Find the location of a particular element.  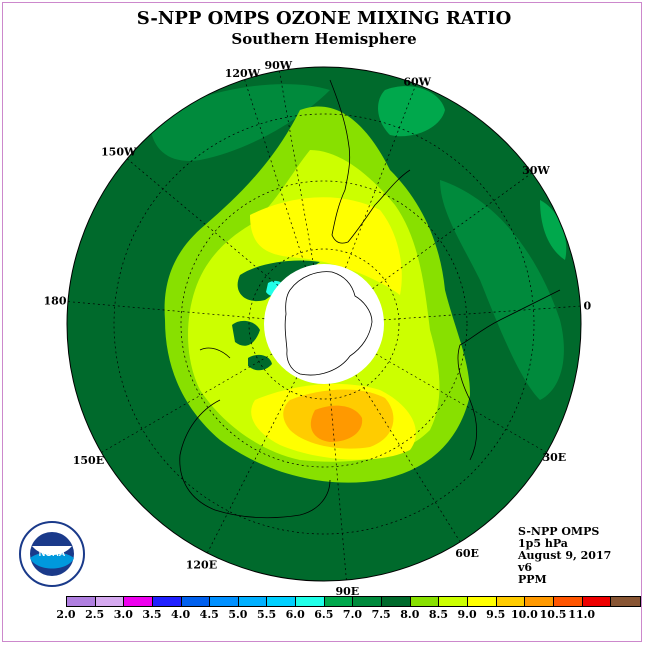

longitude-label-150E: 150E is located at coordinates (88, 460).